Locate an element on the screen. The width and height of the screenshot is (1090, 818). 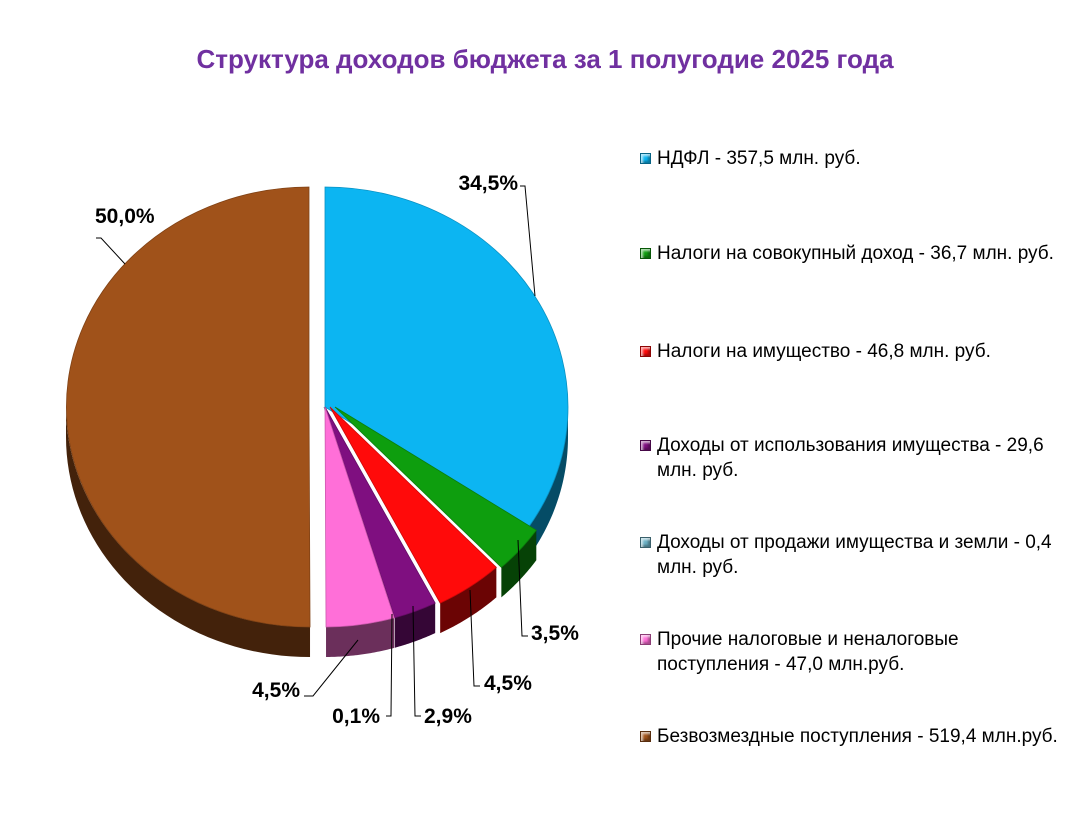
data-label: 50,0% is located at coordinates (125, 216).